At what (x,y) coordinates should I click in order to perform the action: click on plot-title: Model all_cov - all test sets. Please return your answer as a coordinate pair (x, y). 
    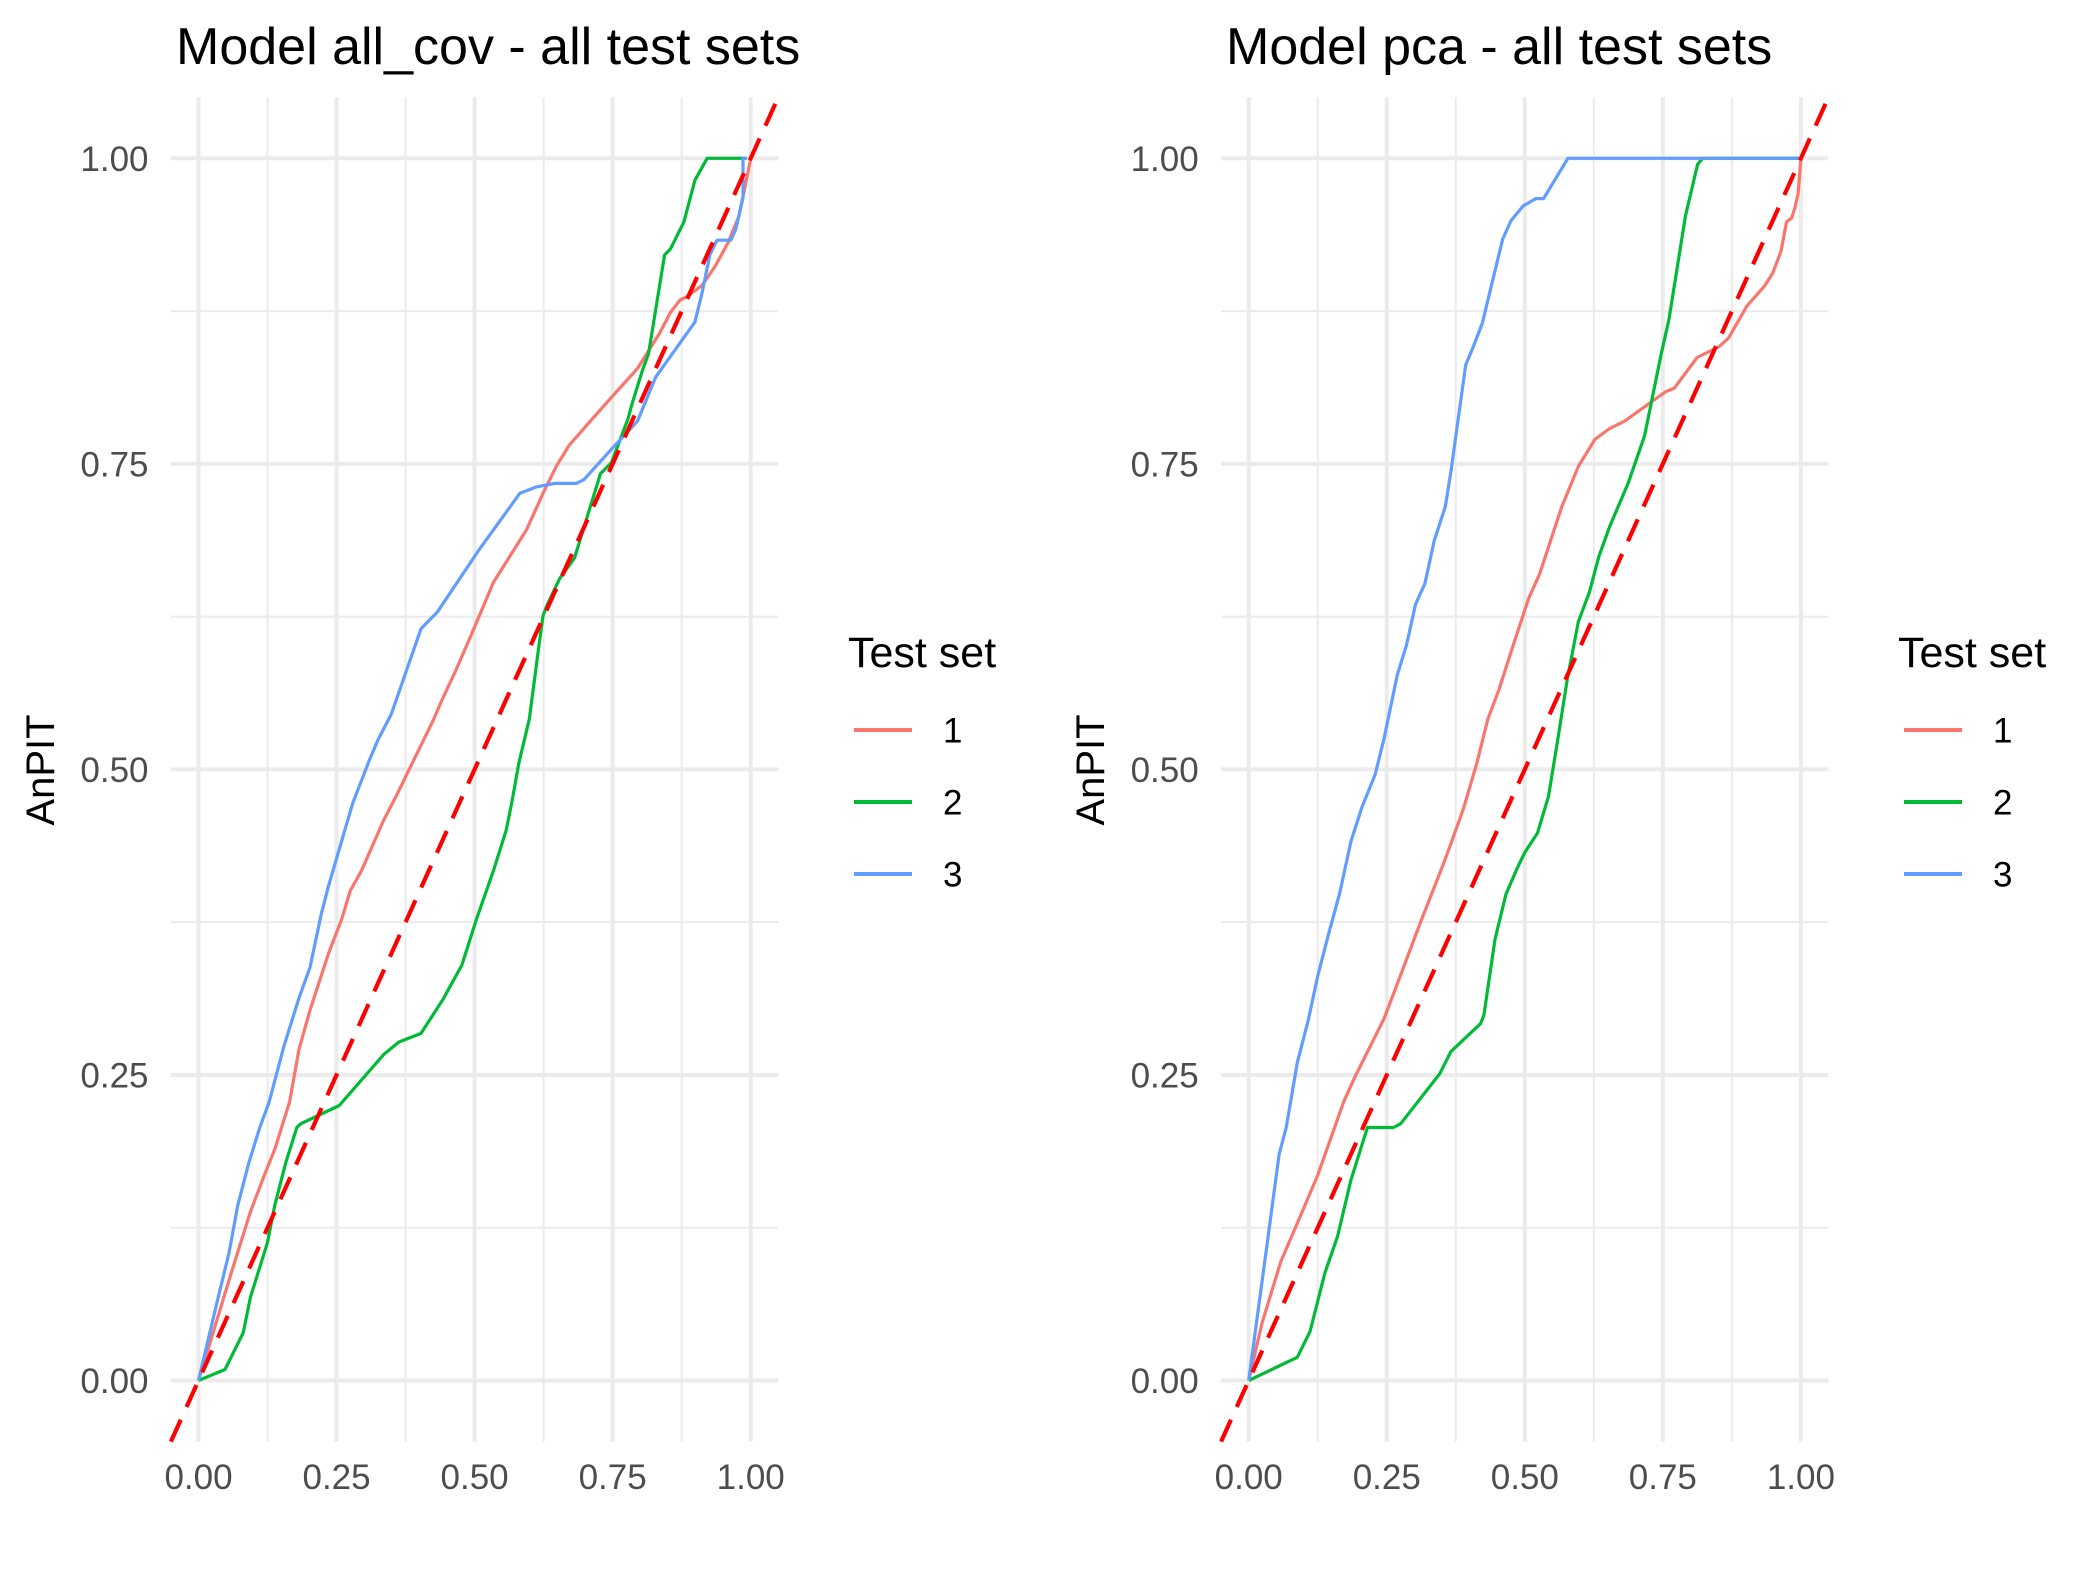
    Looking at the image, I should click on (488, 47).